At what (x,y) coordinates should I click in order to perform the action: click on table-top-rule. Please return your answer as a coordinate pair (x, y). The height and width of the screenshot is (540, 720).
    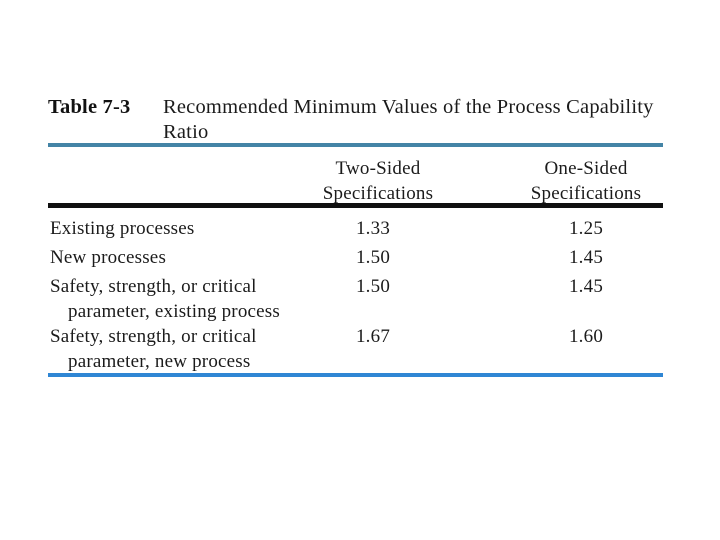
    Looking at the image, I should click on (355, 145).